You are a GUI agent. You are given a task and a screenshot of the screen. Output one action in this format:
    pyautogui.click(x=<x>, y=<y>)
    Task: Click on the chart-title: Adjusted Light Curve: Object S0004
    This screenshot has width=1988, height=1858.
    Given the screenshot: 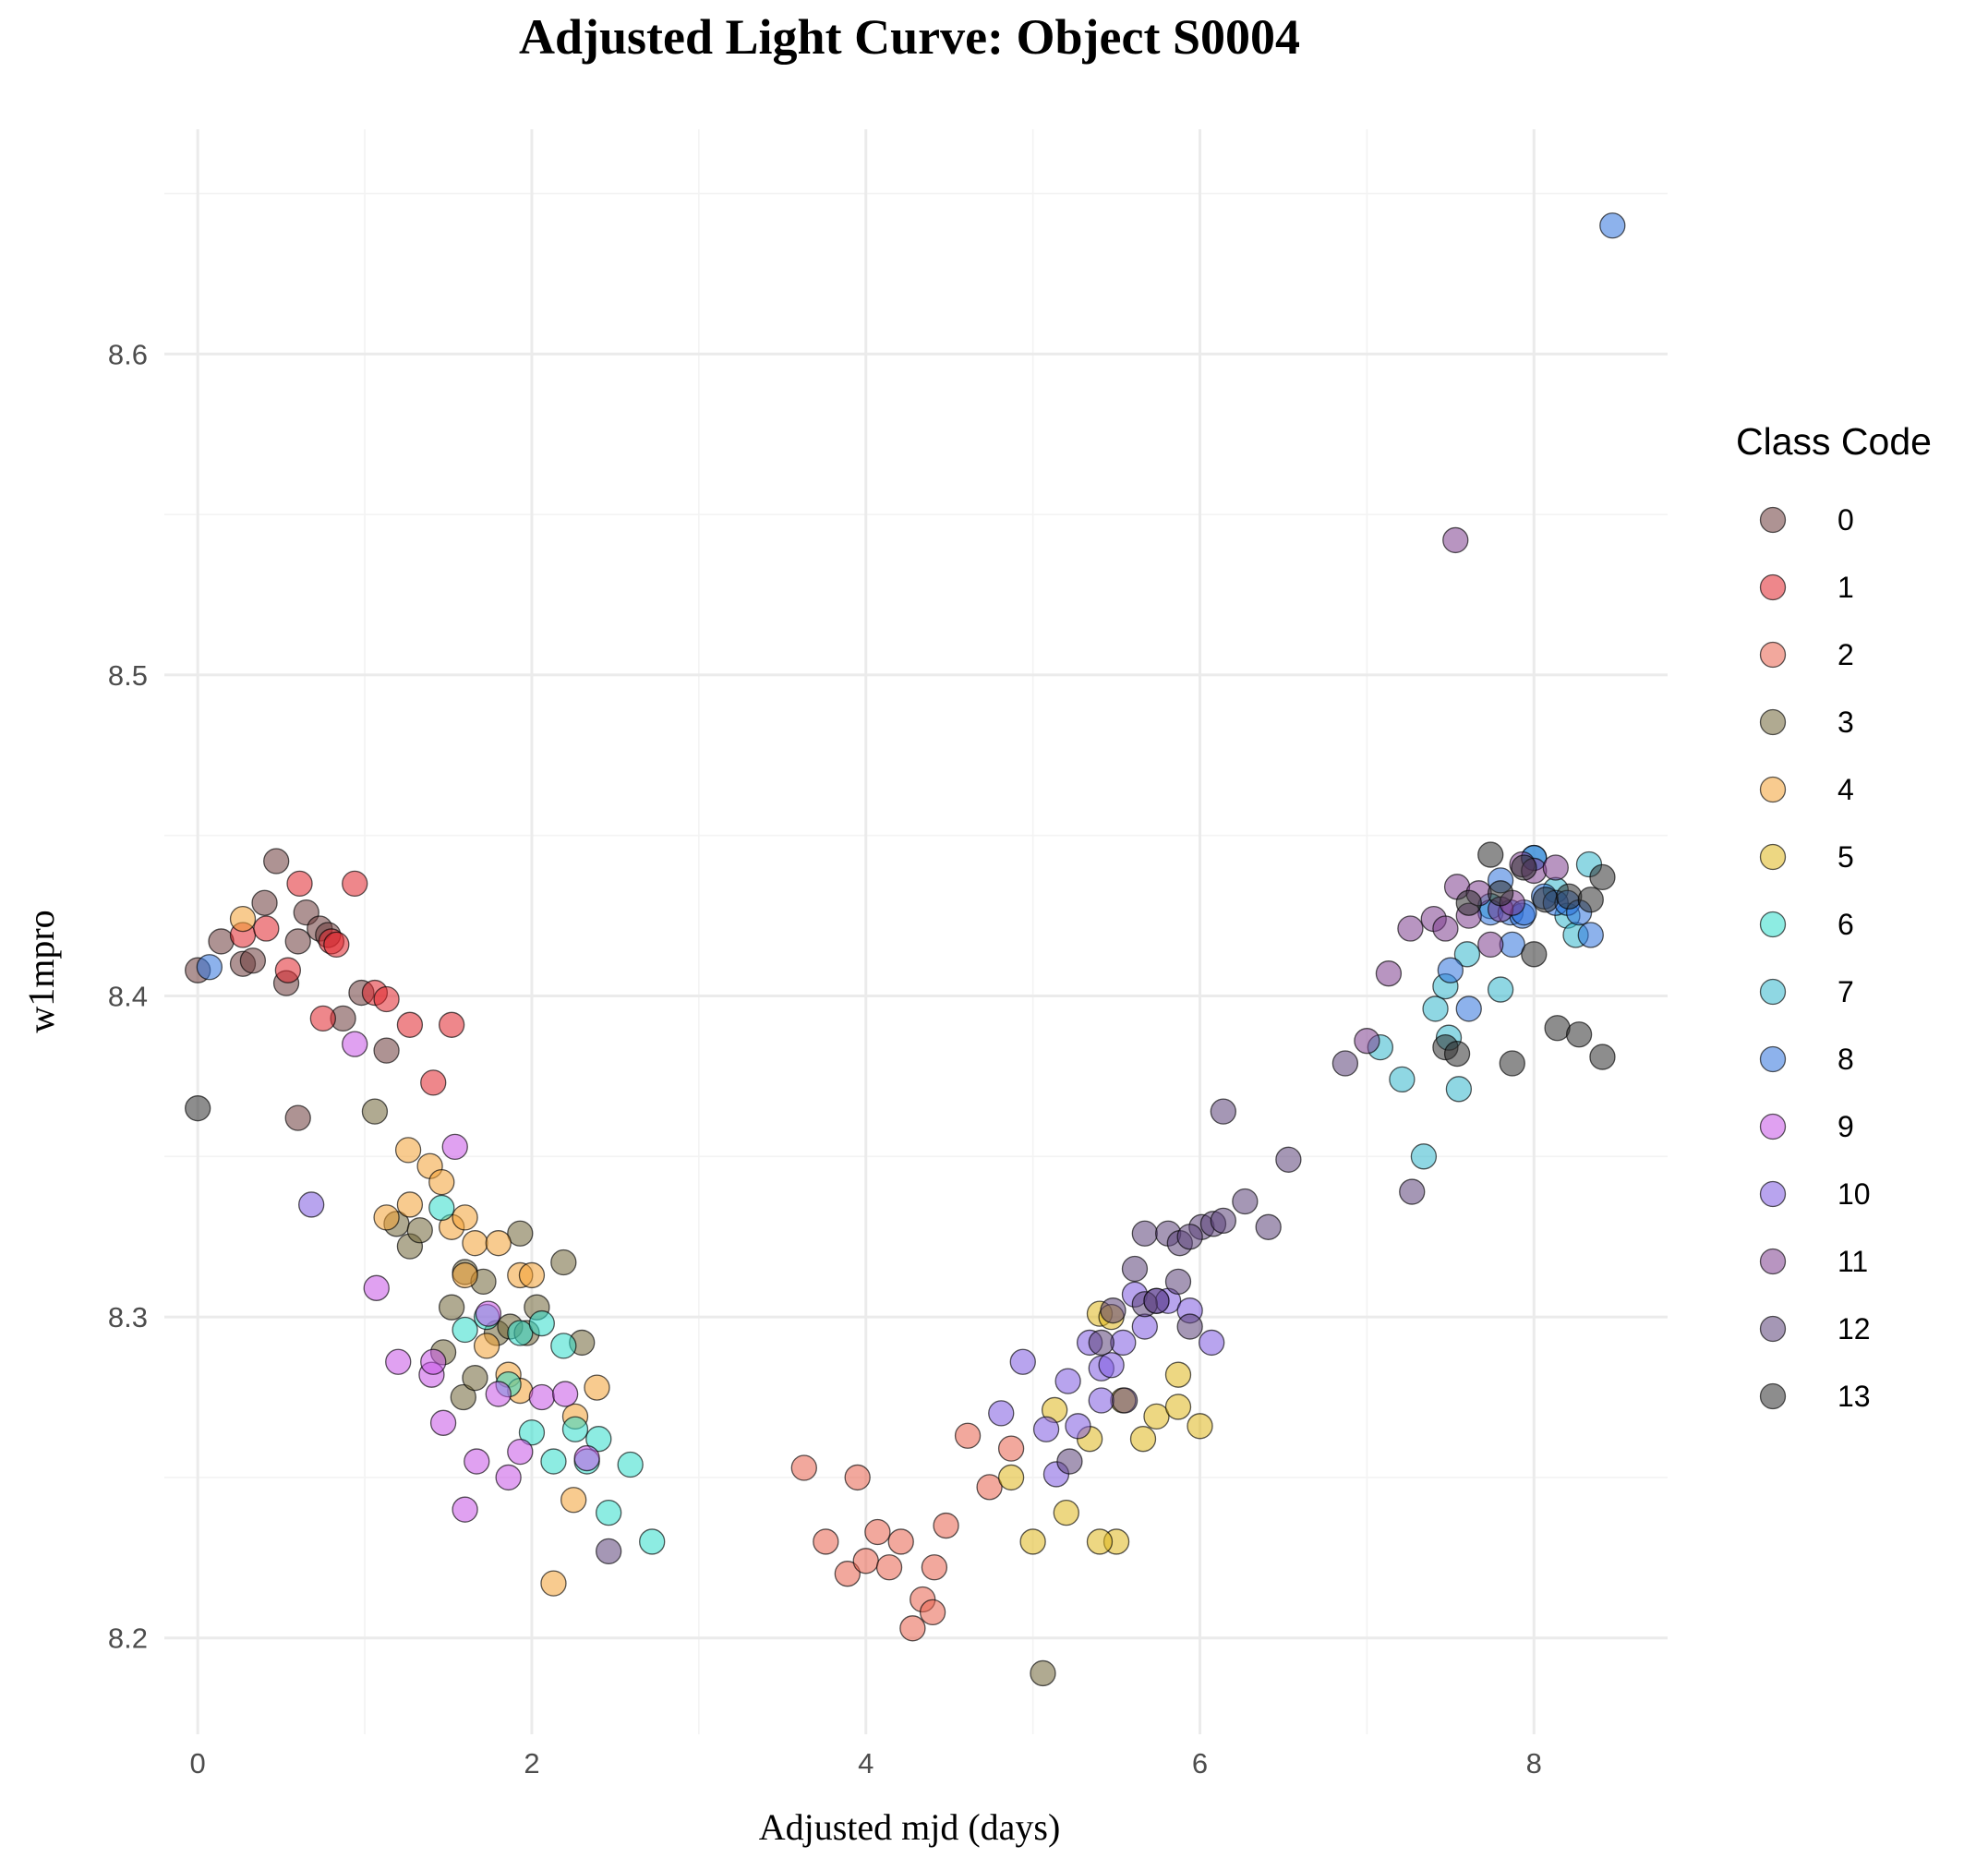 What is the action you would take?
    pyautogui.click(x=909, y=37)
    